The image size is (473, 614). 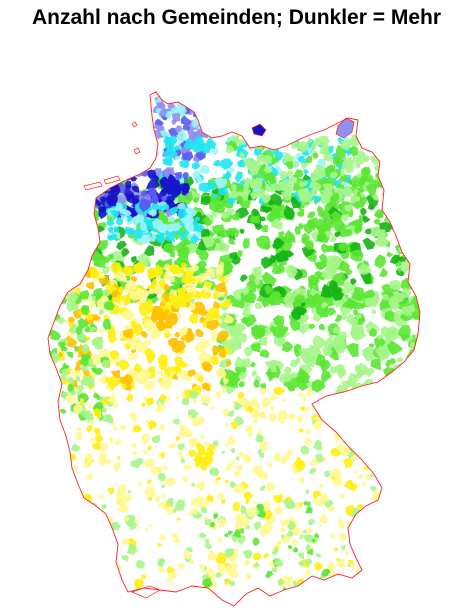 What do you see at coordinates (112, 180) in the screenshot?
I see `island-east-frisian` at bounding box center [112, 180].